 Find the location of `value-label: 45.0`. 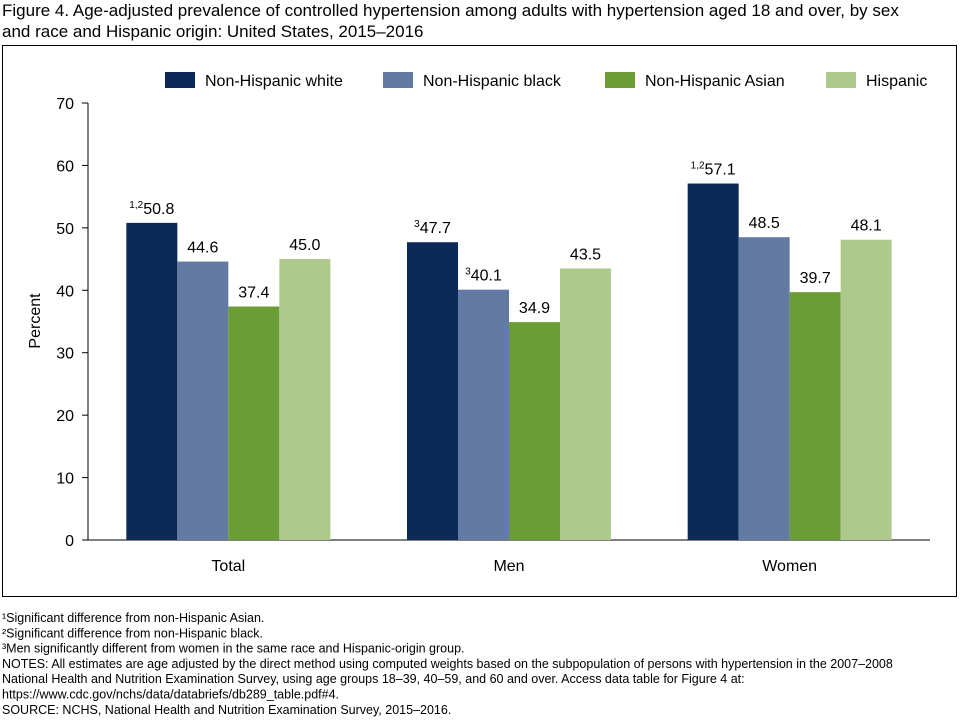

value-label: 45.0 is located at coordinates (304, 245).